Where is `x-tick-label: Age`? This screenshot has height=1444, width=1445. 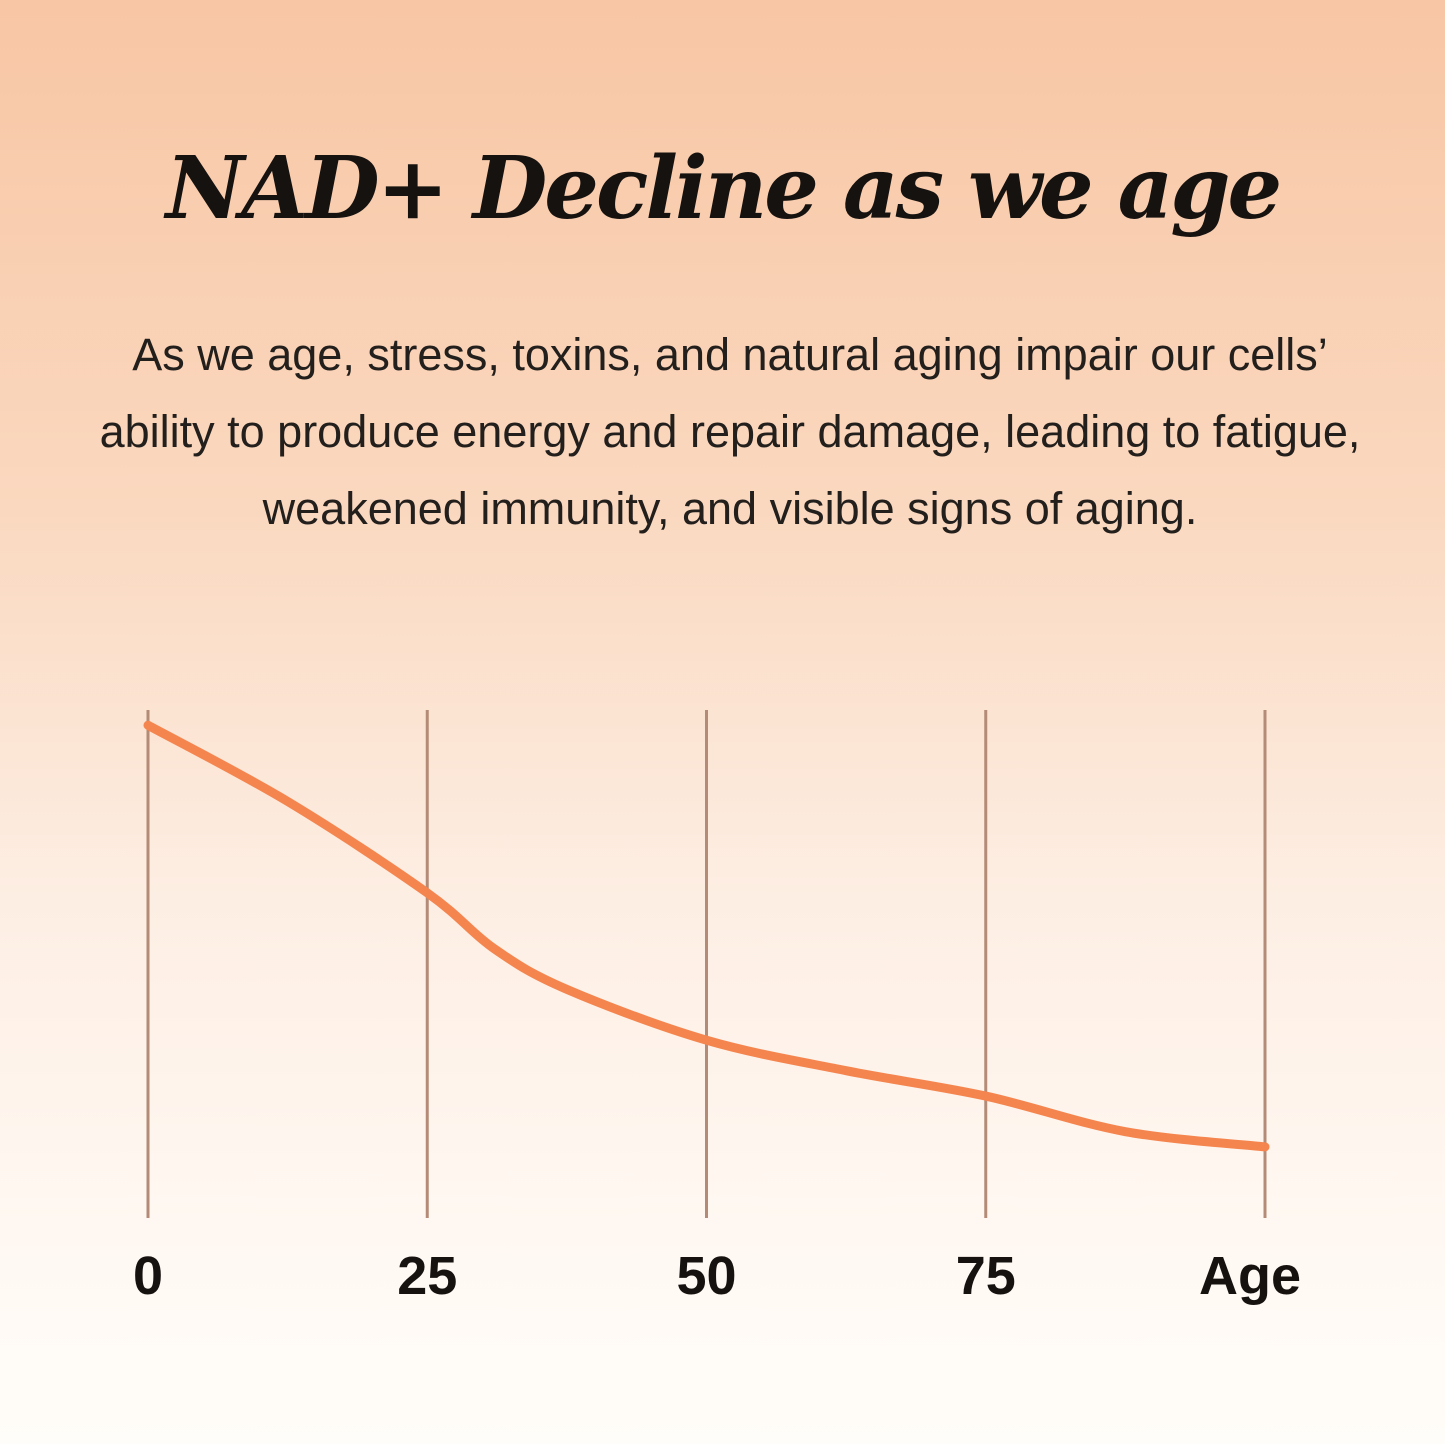 x-tick-label: Age is located at coordinates (1250, 1276).